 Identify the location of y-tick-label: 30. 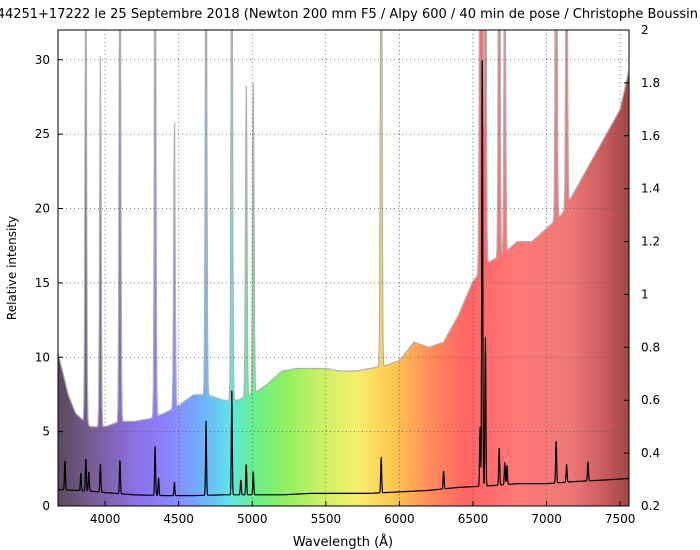
(42, 60).